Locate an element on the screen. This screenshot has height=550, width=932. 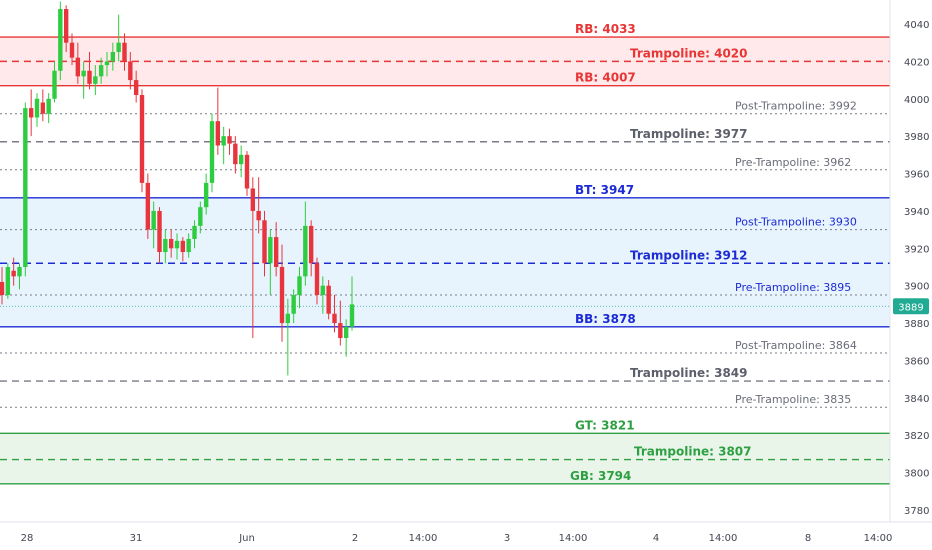
last-price-label: 3889 is located at coordinates (910, 307).